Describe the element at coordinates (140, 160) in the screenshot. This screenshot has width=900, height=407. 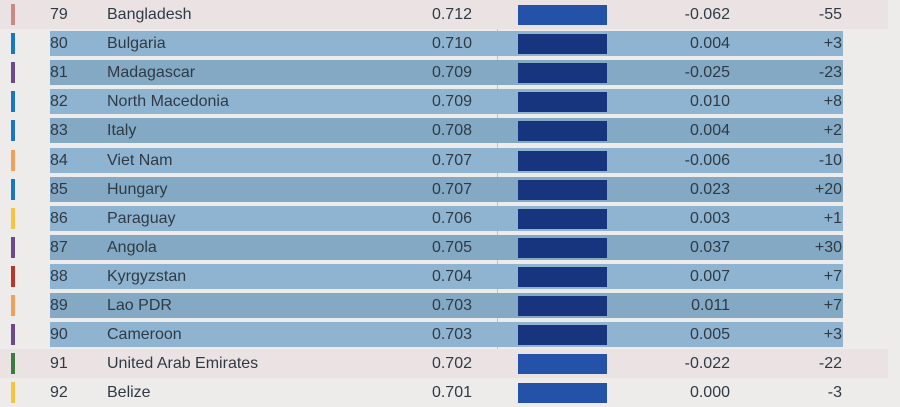
I see `country-name-cell: Viet Nam` at that location.